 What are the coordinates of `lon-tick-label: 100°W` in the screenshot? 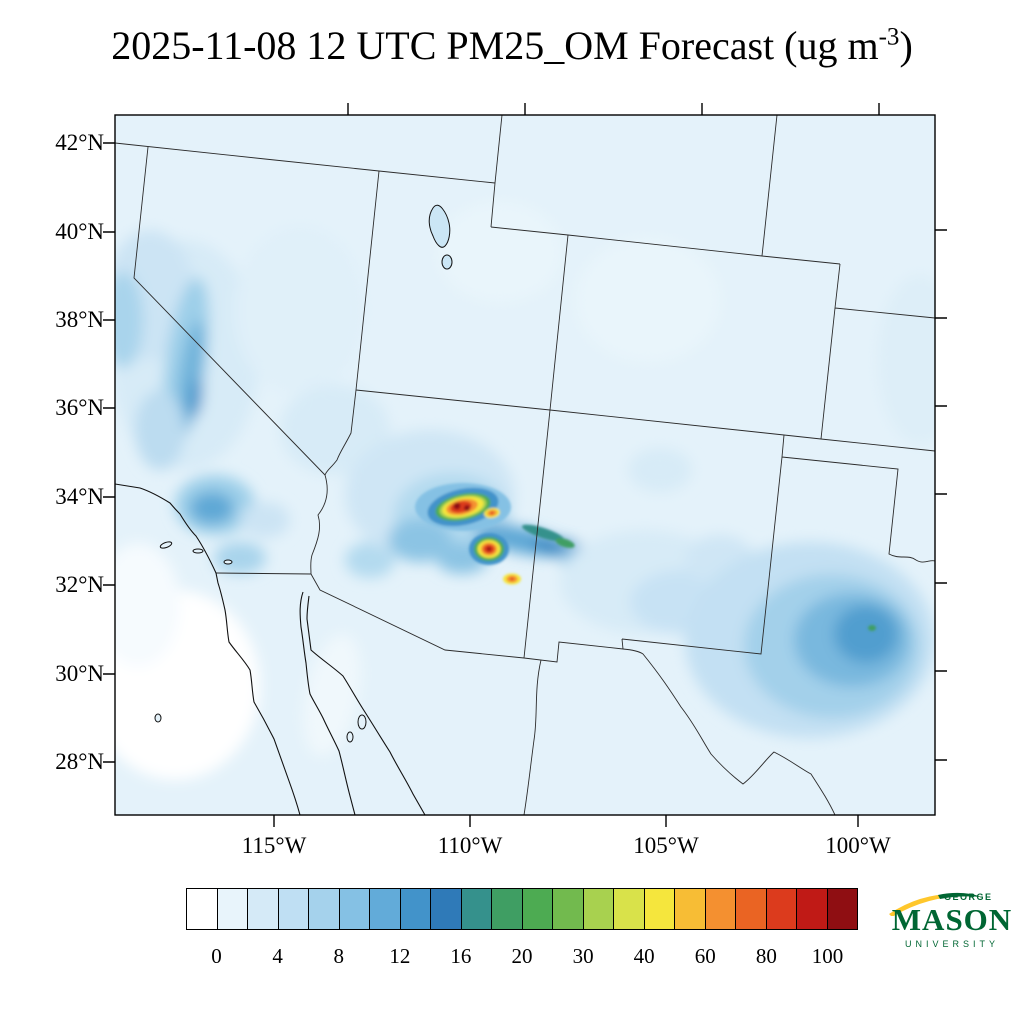 It's located at (858, 845).